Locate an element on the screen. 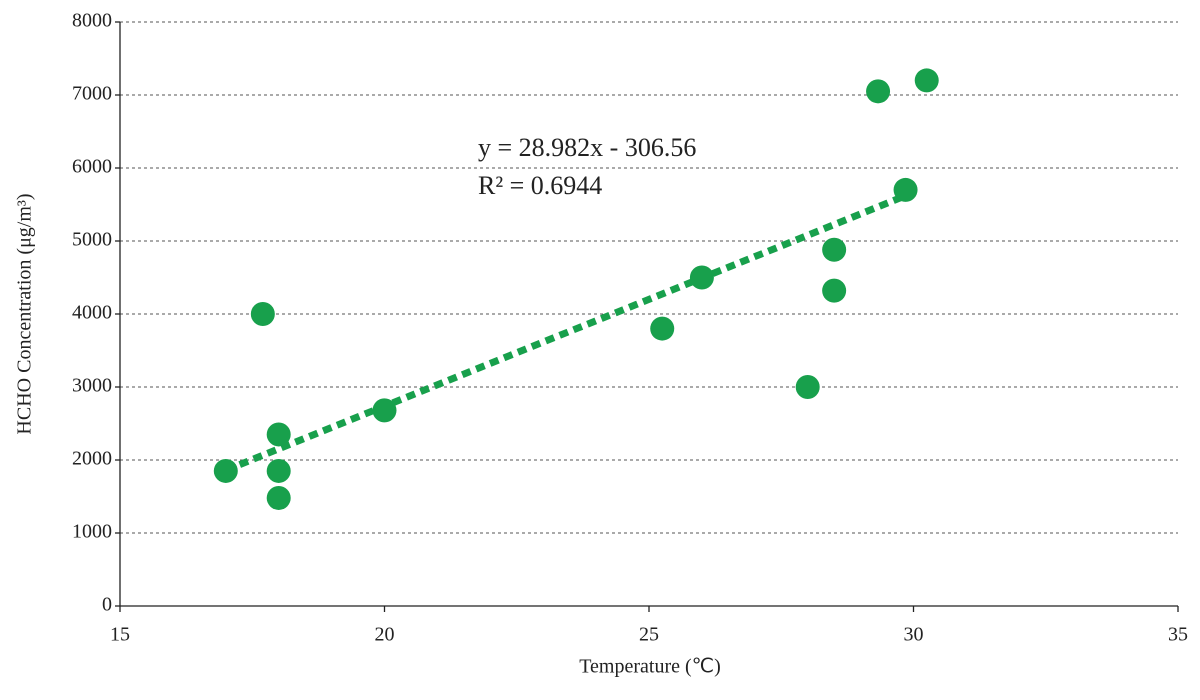  y-tick-label: 5000 is located at coordinates (92, 240).